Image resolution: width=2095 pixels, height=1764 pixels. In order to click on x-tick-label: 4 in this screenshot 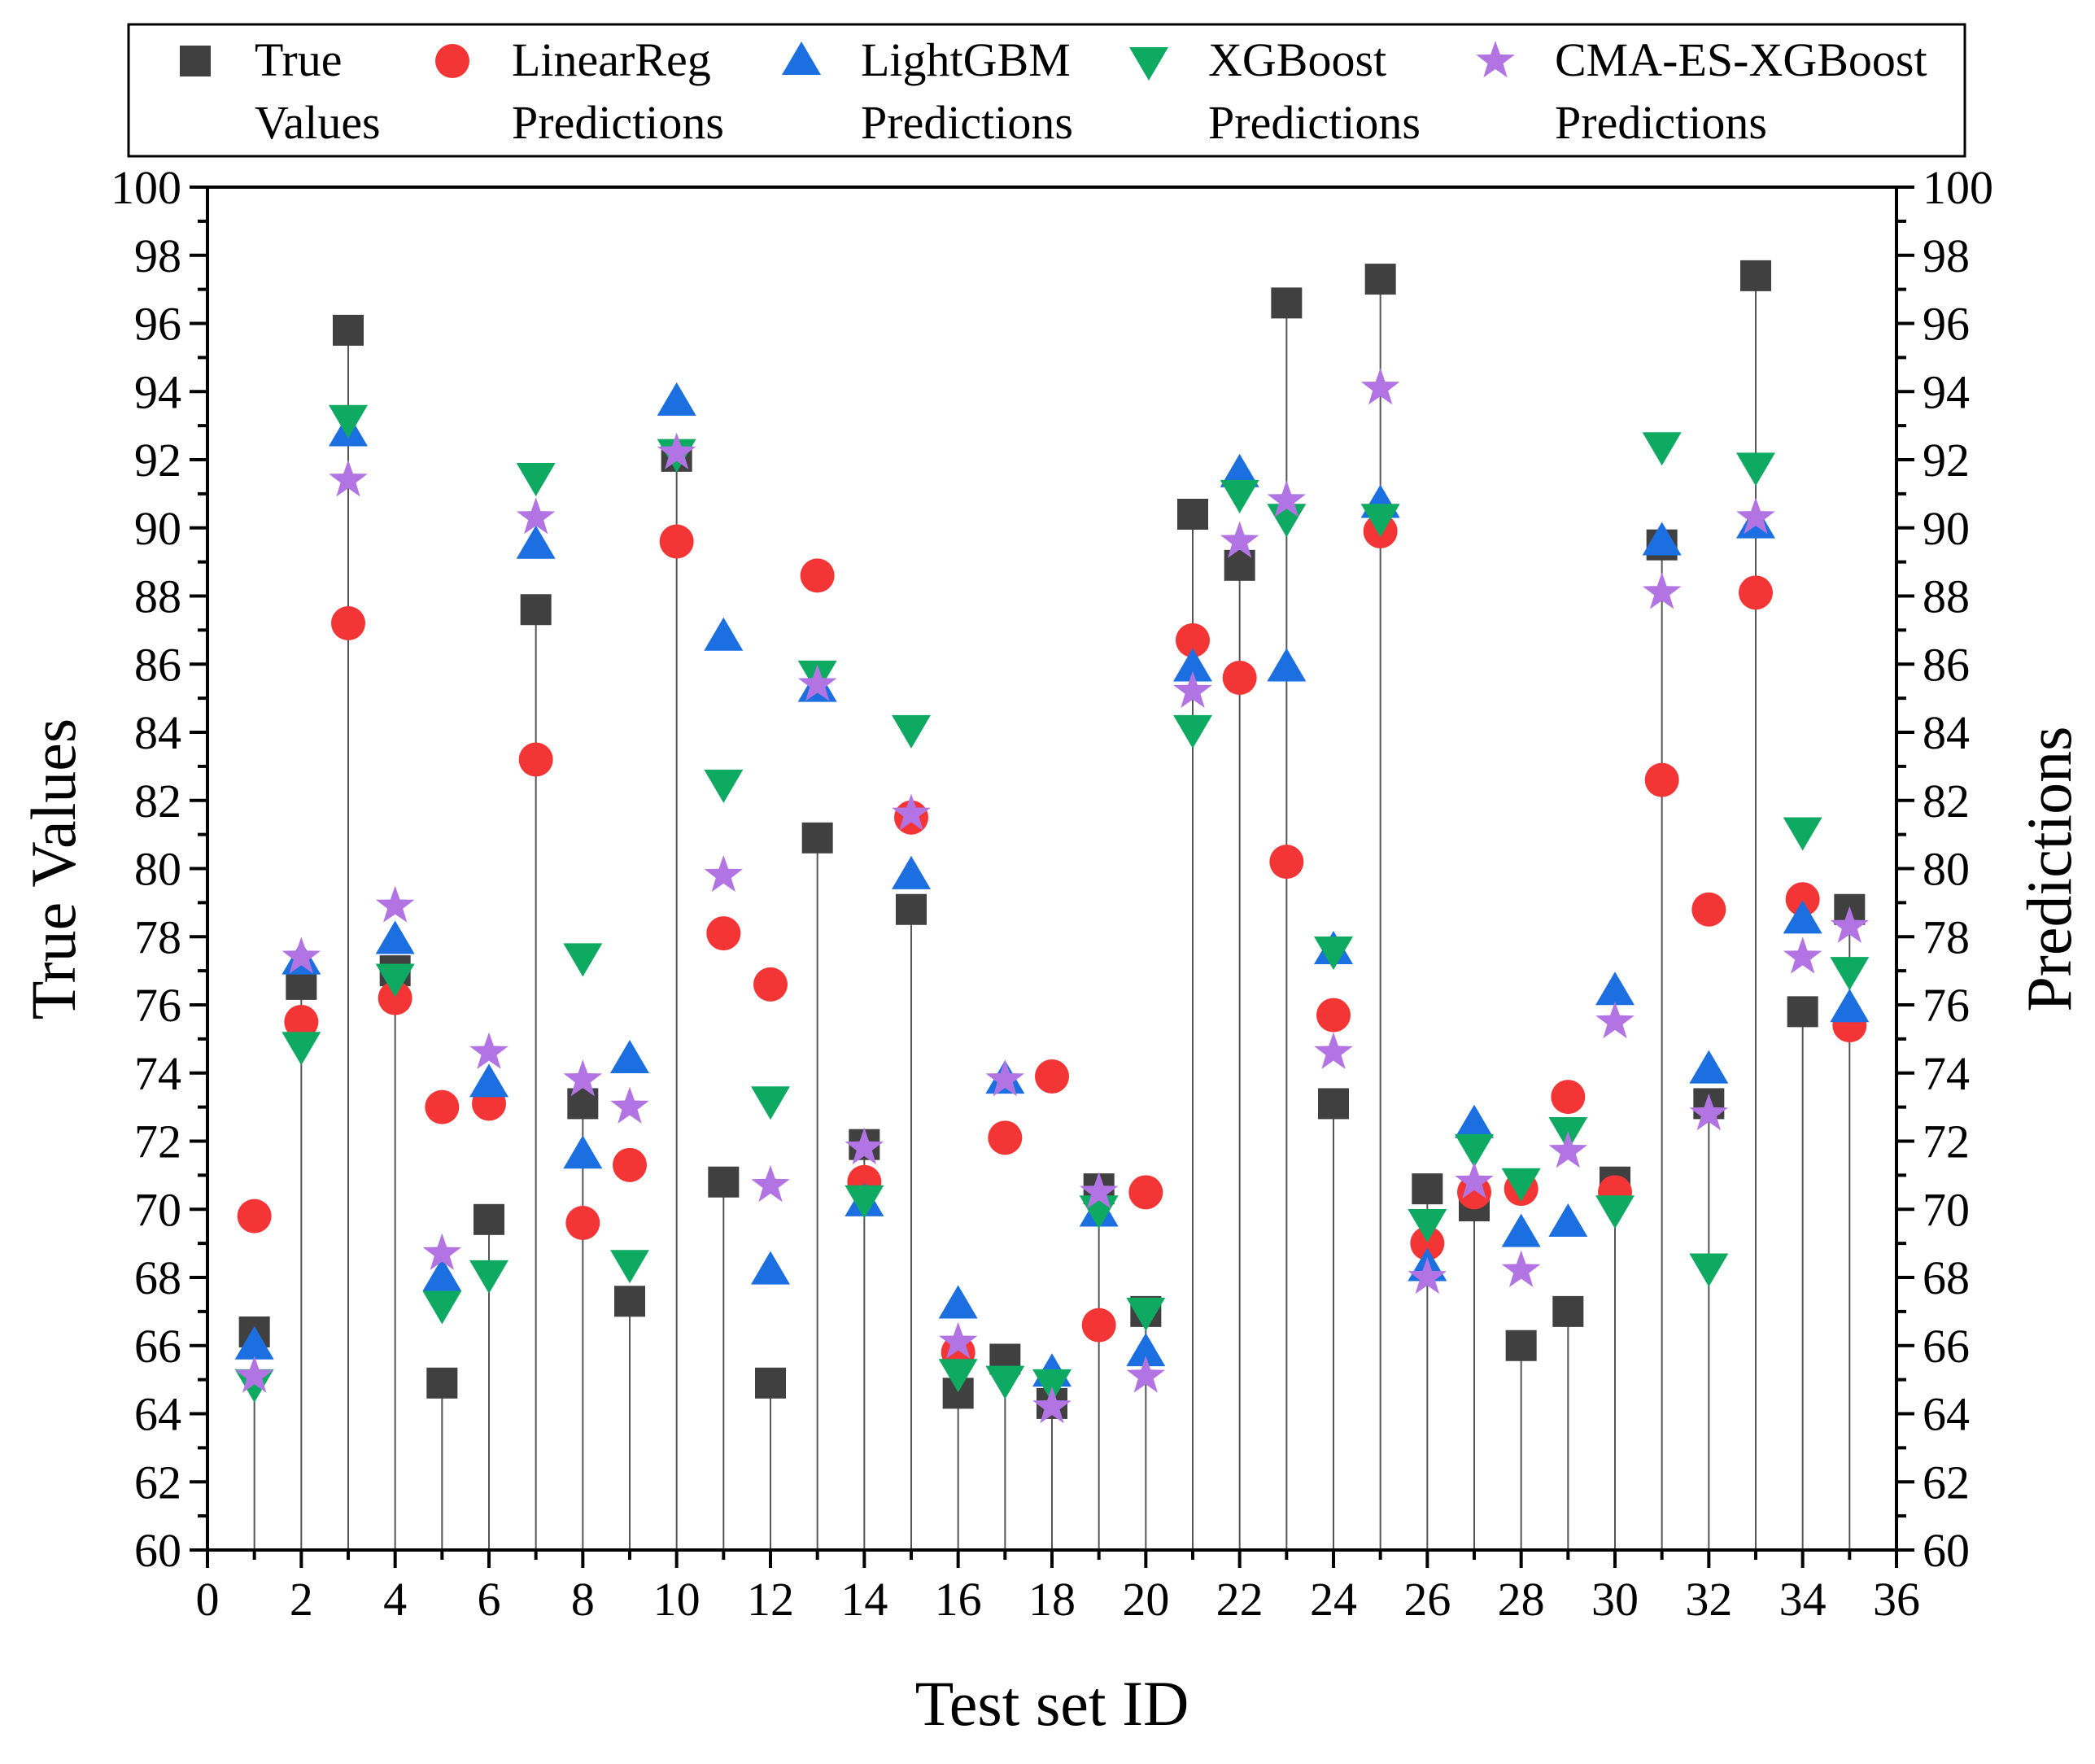, I will do `click(395, 1600)`.